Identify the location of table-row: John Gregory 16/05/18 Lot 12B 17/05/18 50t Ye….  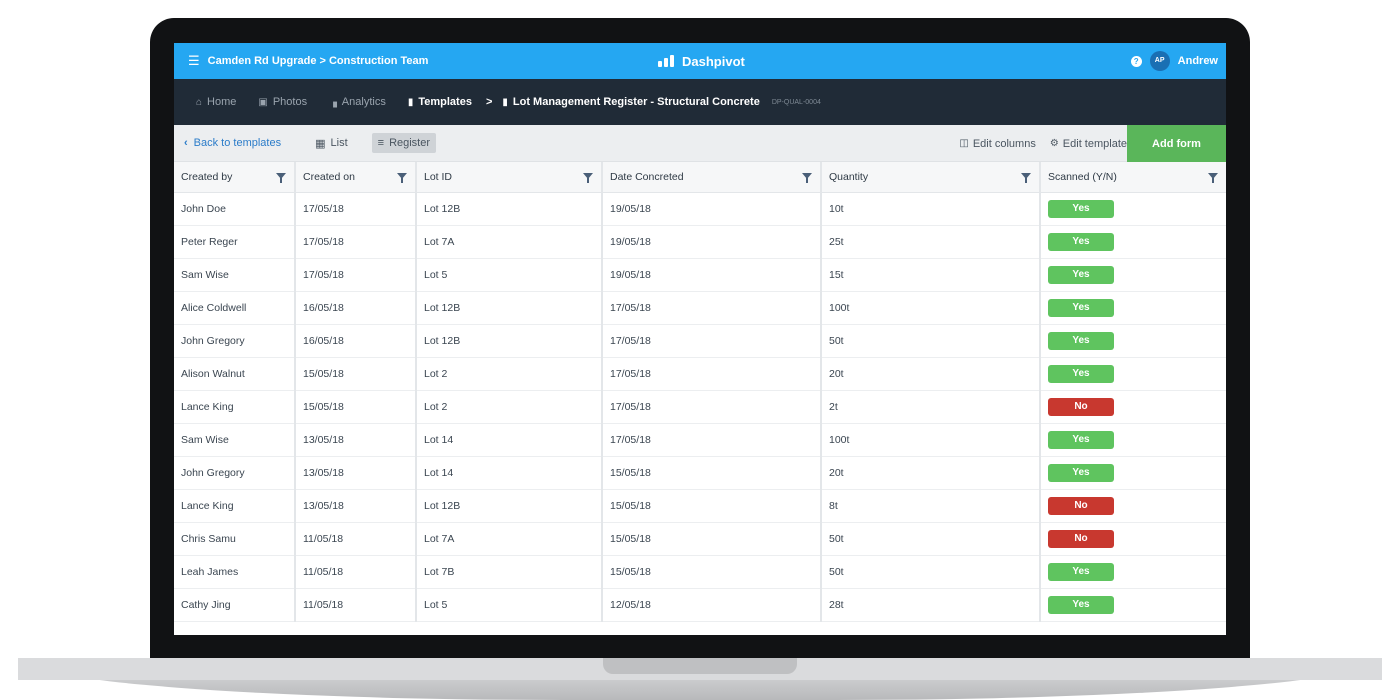
(700, 341).